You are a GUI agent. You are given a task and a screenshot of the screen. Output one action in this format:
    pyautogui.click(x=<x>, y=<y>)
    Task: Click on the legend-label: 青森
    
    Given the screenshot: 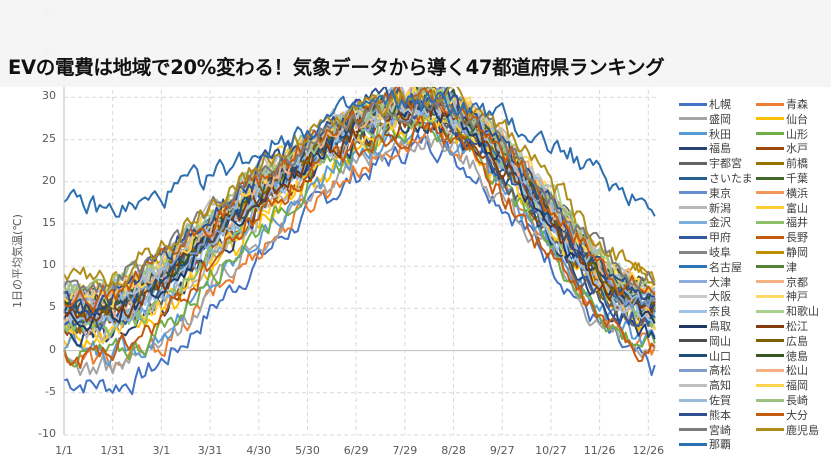 What is the action you would take?
    pyautogui.click(x=797, y=104)
    